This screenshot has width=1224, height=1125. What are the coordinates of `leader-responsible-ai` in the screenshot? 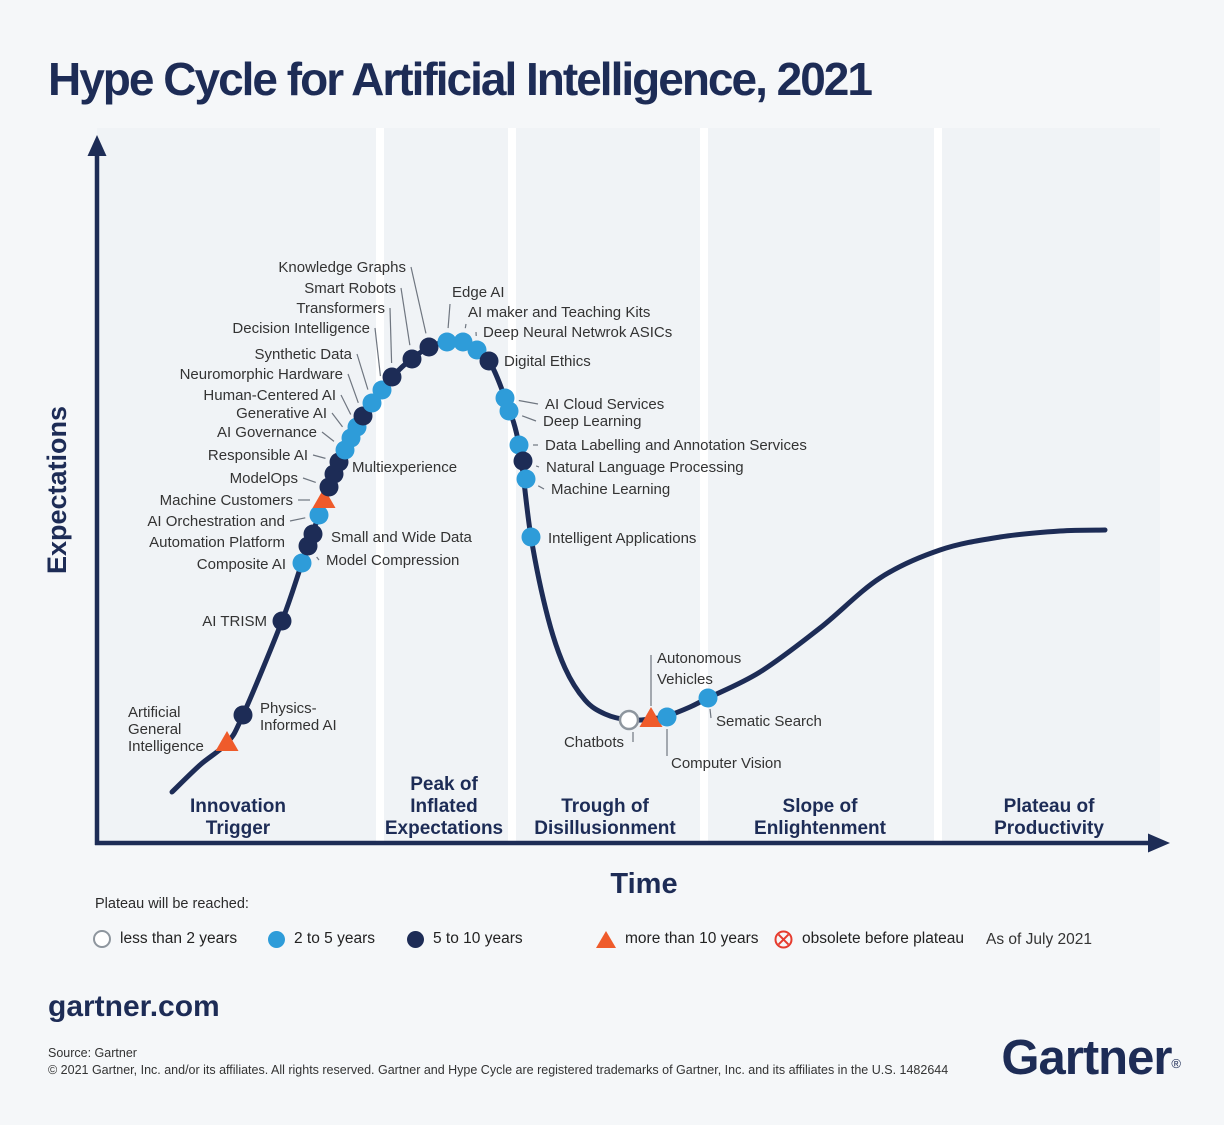 It's located at (319, 456).